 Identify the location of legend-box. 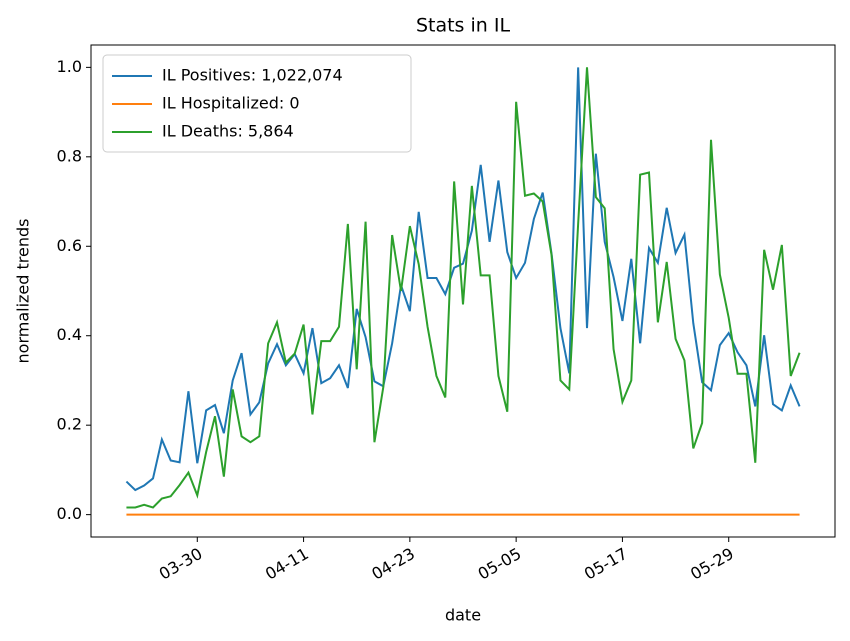
(257, 103).